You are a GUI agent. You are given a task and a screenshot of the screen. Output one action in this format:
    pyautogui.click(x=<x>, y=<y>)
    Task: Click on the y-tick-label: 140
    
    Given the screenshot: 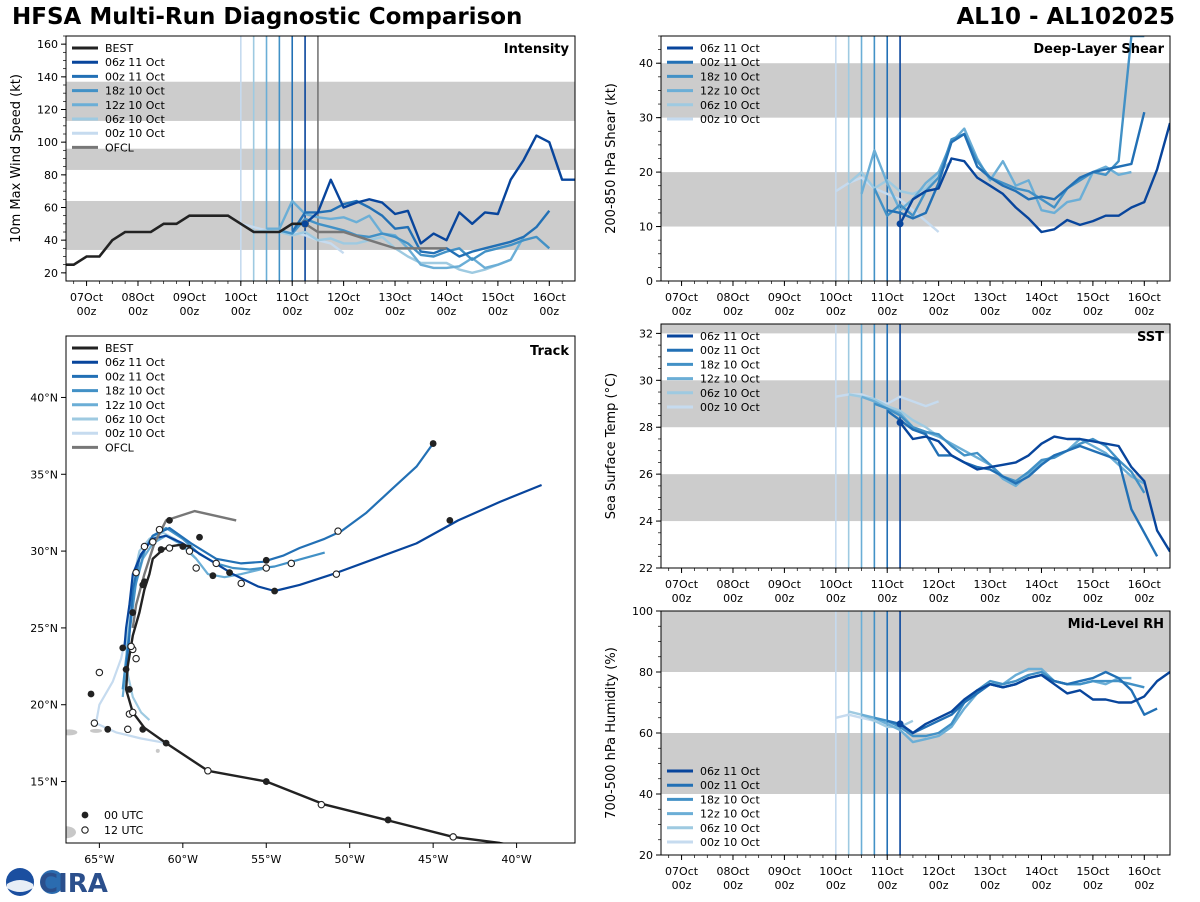 What is the action you would take?
    pyautogui.click(x=47, y=77)
    